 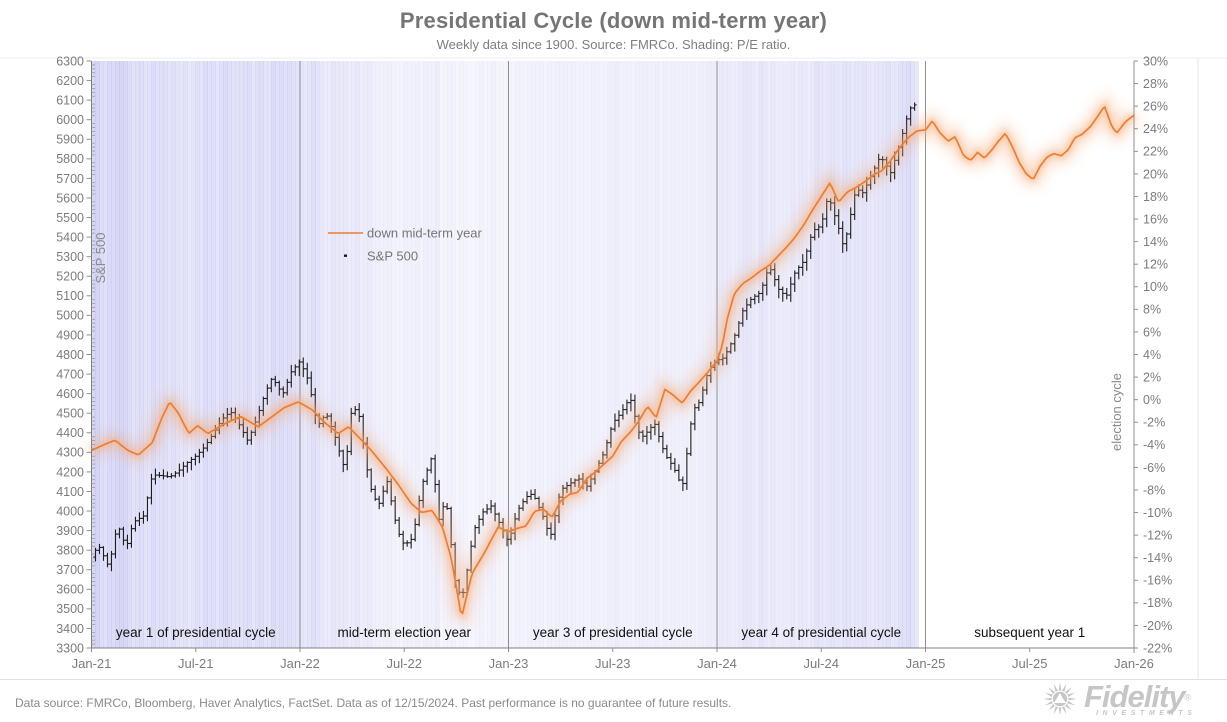 What do you see at coordinates (1155, 129) in the screenshot?
I see `right-axis-tick-label: 24%` at bounding box center [1155, 129].